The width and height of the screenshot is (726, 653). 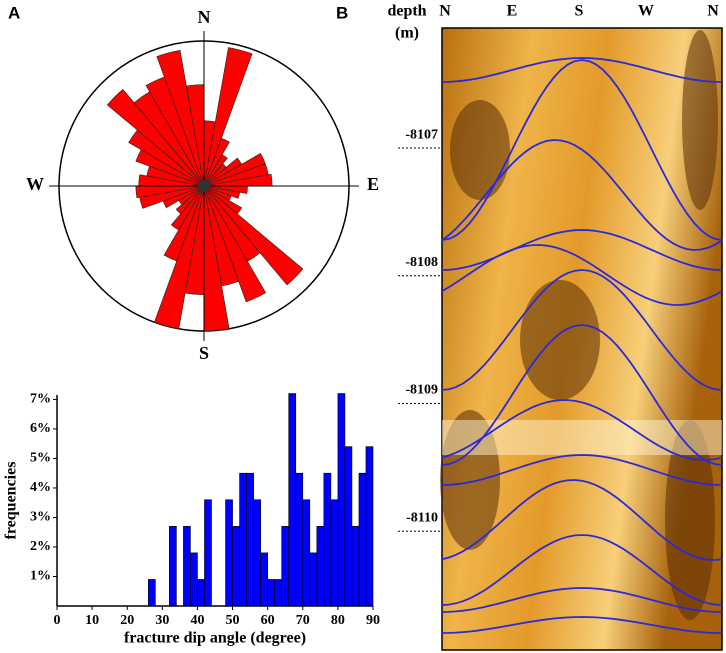 I want to click on y-tick-label: -8107, so click(x=421, y=134).